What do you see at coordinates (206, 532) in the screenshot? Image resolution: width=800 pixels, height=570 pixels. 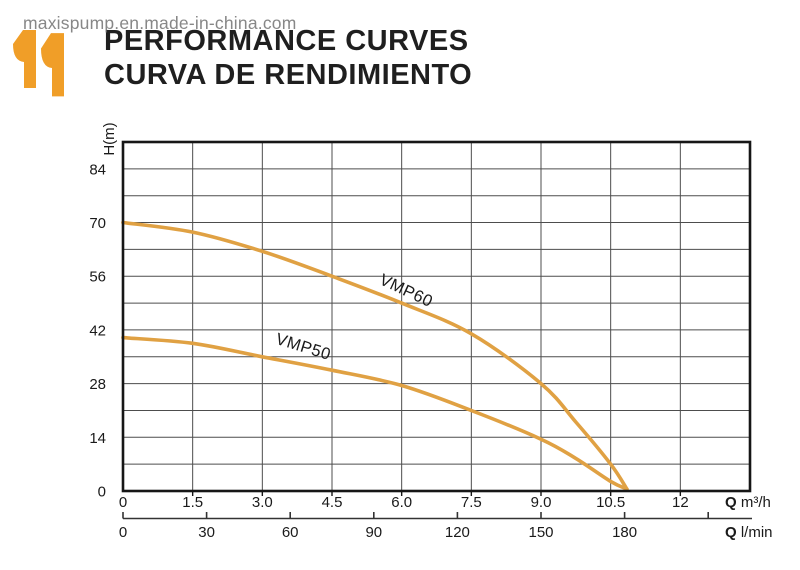 I see `lmin-tick-label: 30` at bounding box center [206, 532].